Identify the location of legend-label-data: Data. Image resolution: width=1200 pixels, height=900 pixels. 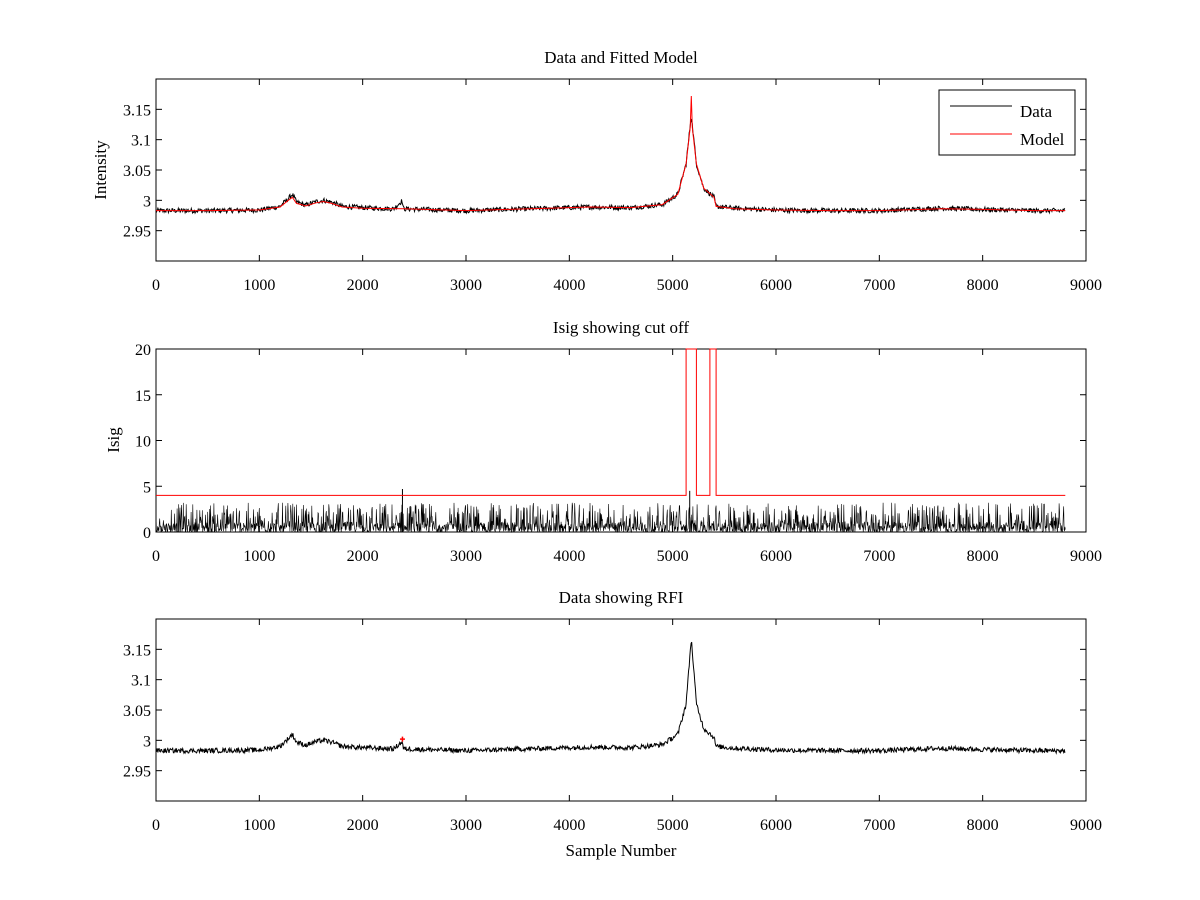
(1036, 111).